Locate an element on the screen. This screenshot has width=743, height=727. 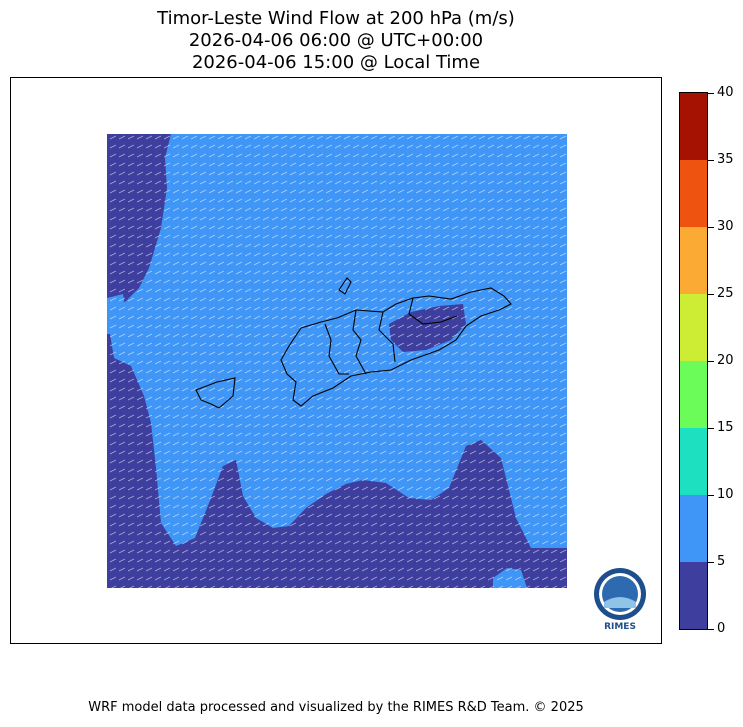
colorbar-tick-label: 35 is located at coordinates (725, 159).